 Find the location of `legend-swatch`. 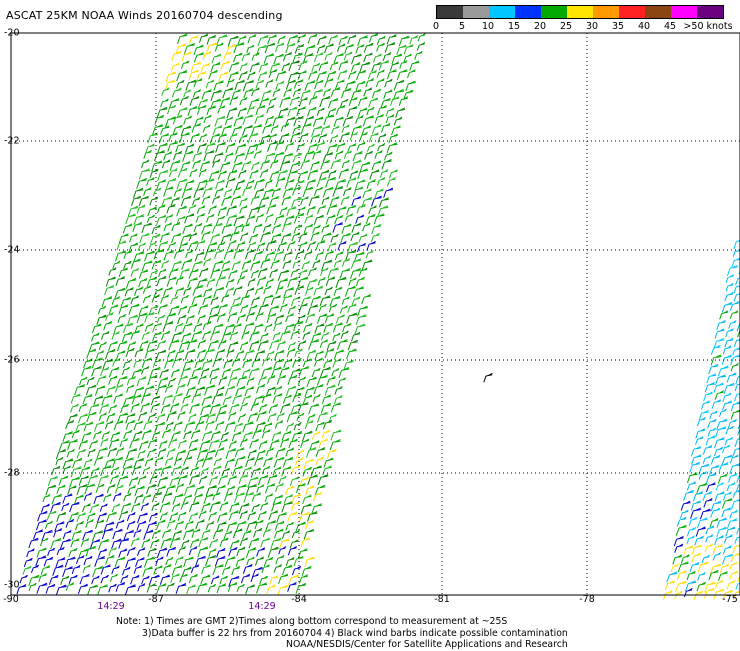

legend-swatch is located at coordinates (658, 12).